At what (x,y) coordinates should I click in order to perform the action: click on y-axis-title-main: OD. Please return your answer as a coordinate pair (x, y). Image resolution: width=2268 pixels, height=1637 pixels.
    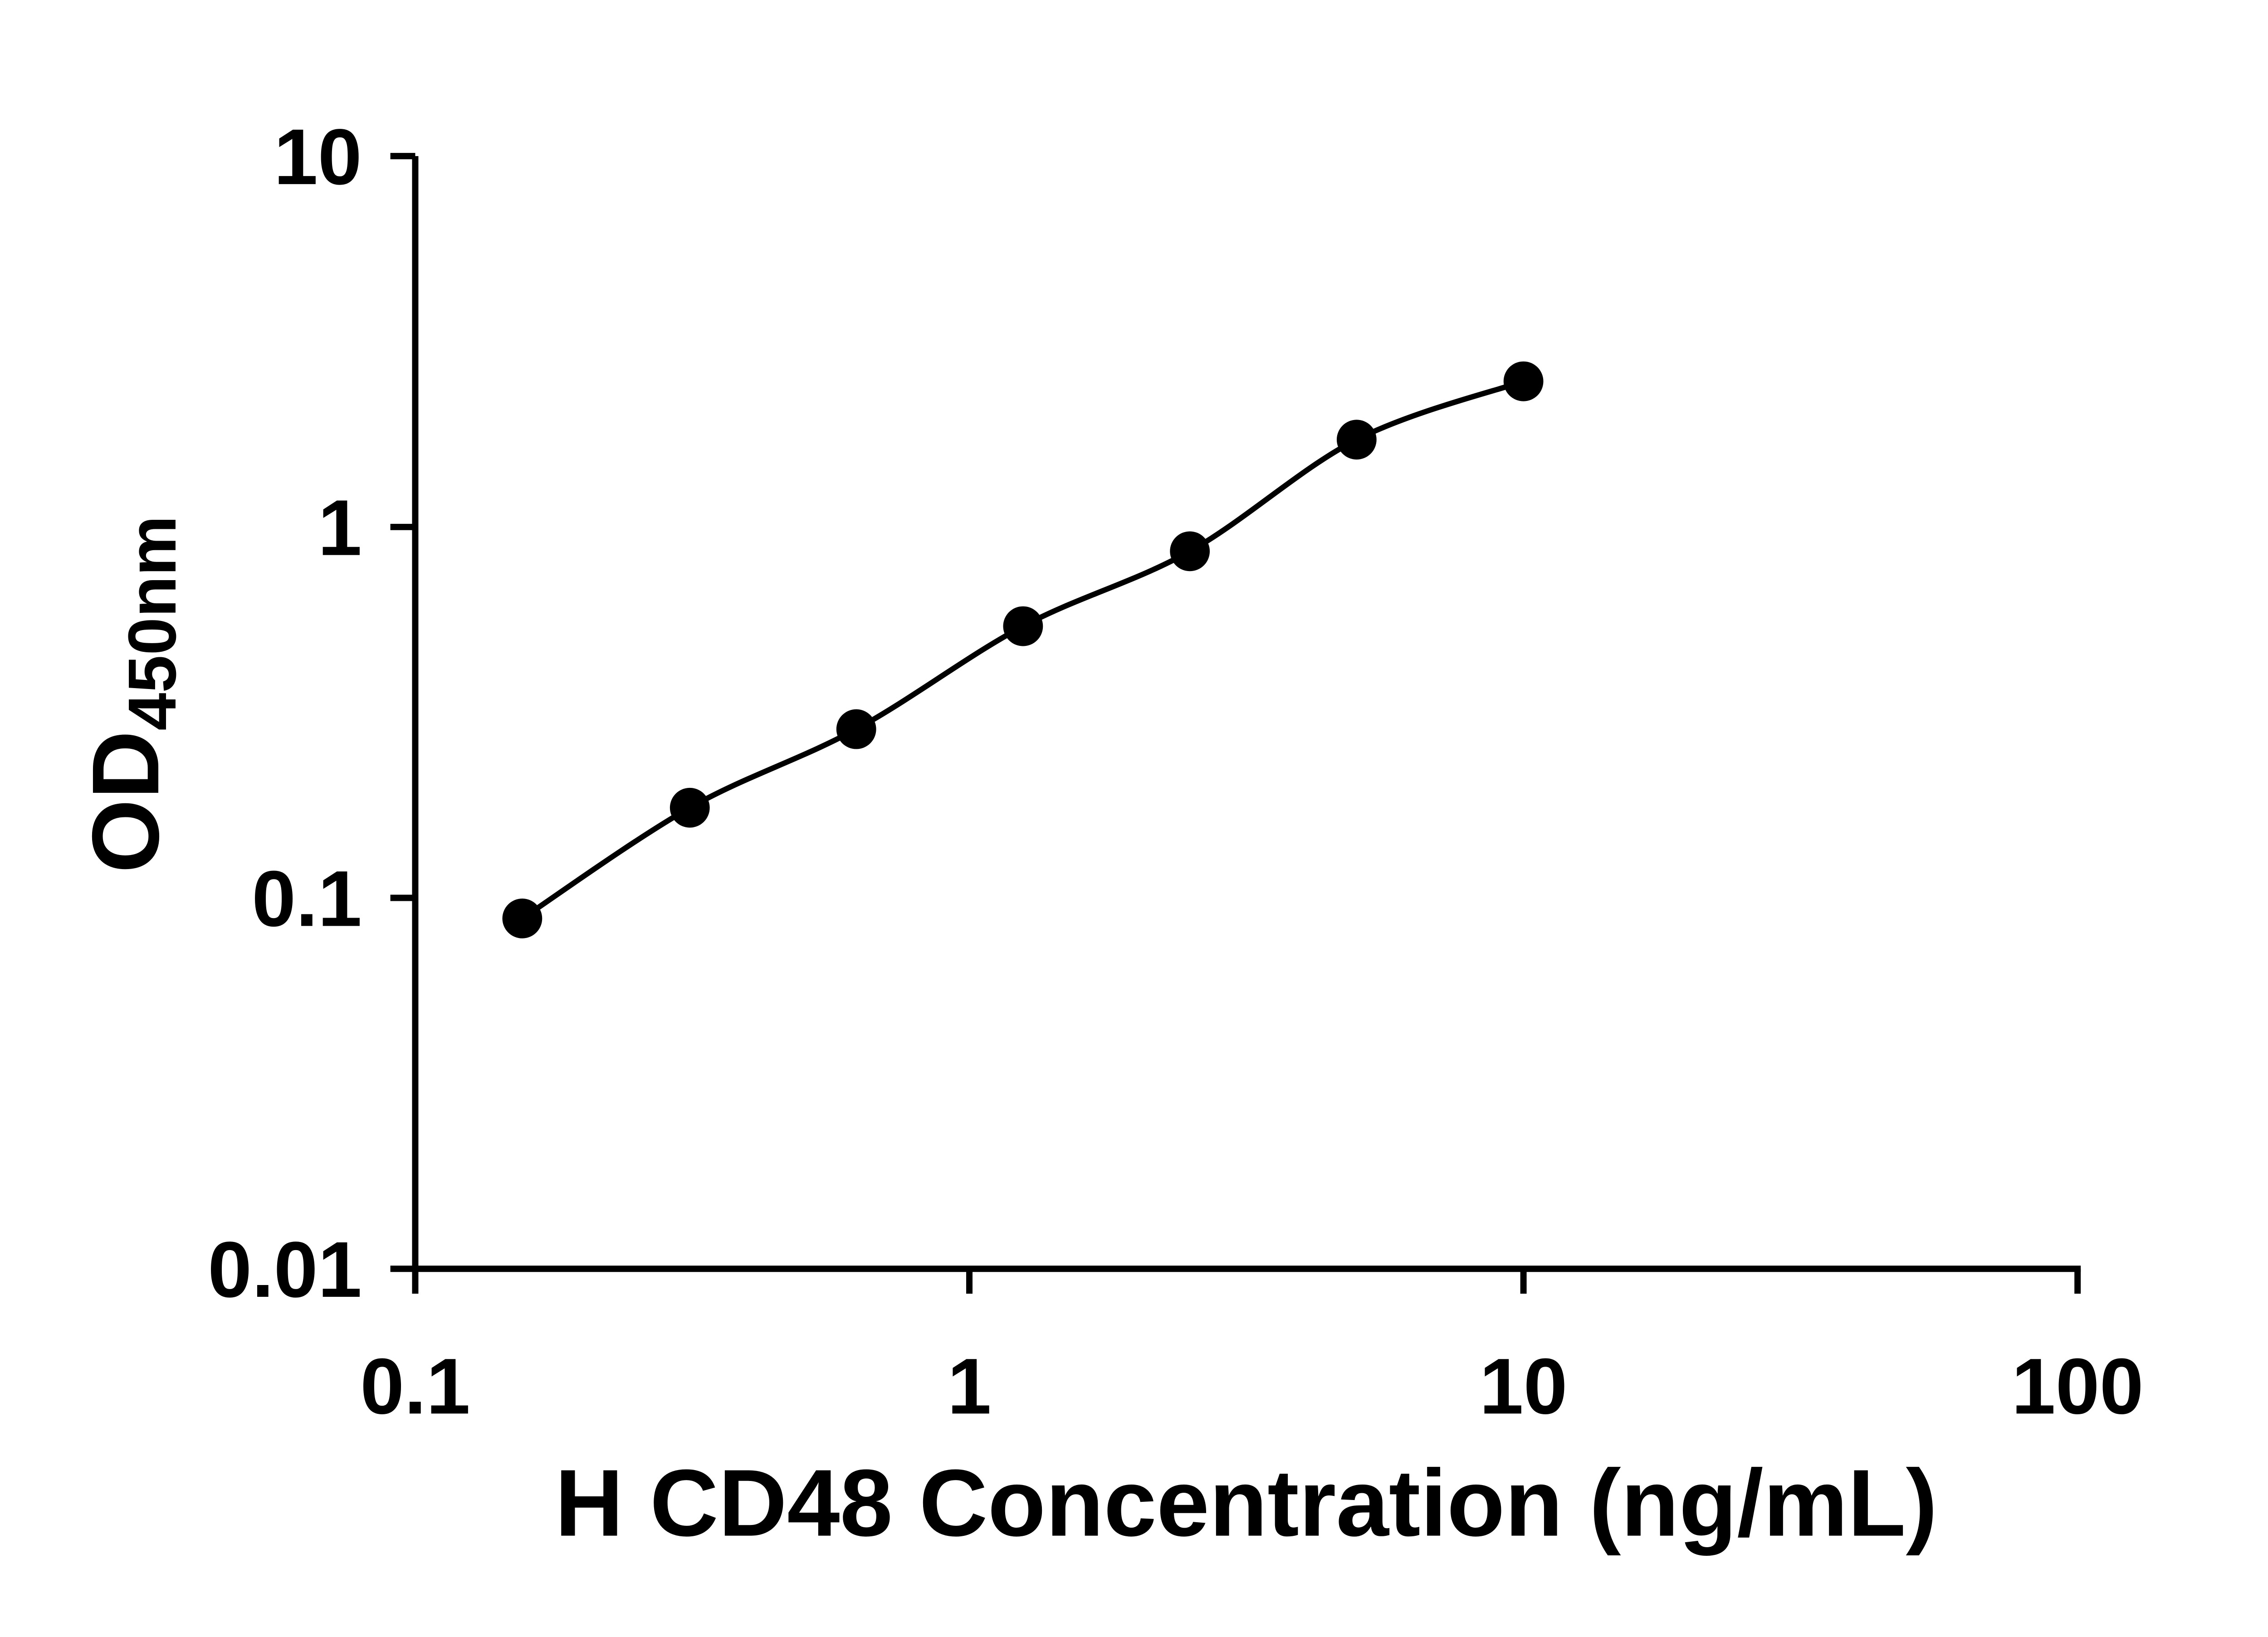
    Looking at the image, I should click on (126, 802).